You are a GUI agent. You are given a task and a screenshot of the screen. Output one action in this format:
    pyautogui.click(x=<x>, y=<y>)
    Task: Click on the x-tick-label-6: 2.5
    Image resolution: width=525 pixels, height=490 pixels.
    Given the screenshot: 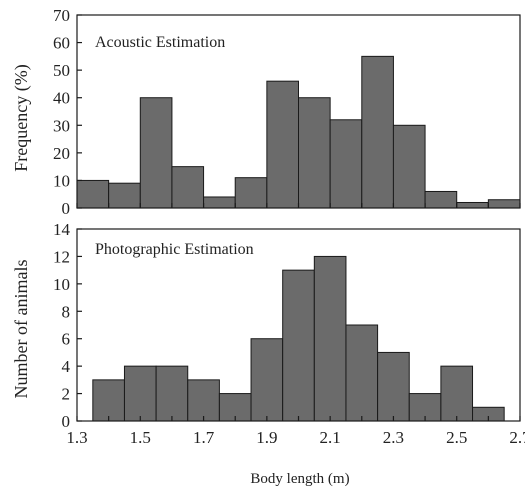 What is the action you would take?
    pyautogui.click(x=456, y=437)
    